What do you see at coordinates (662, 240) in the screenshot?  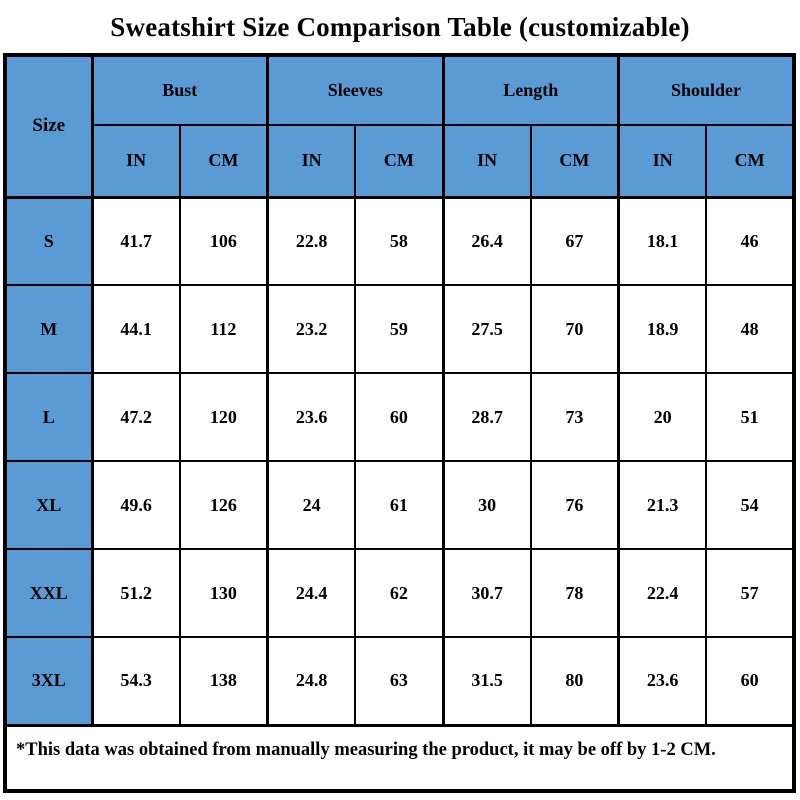 I see `data-cell: 18.1` at bounding box center [662, 240].